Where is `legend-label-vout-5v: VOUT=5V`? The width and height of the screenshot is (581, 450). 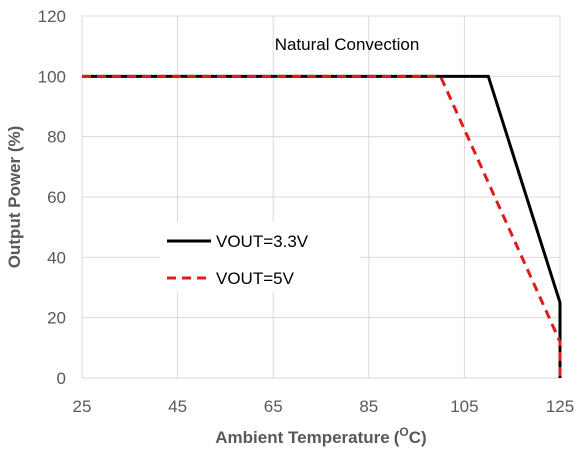
legend-label-vout-5v: VOUT=5V is located at coordinates (255, 278).